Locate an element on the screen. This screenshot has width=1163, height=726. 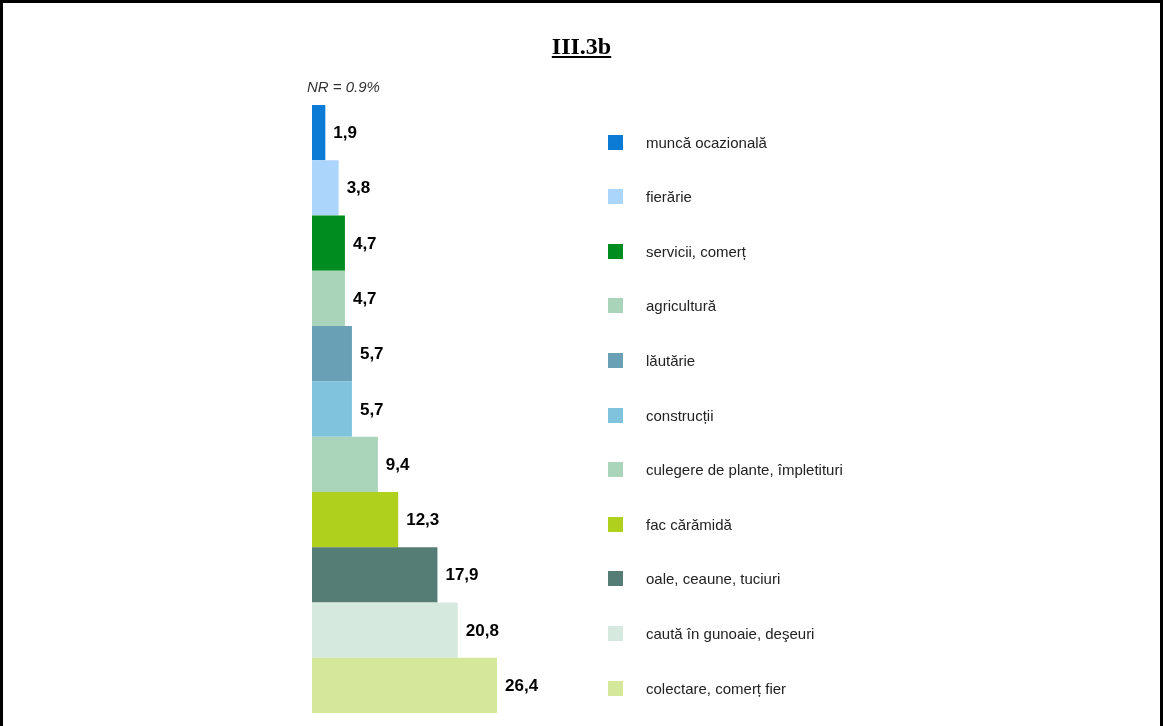
text: III.3b is located at coordinates (581, 46).